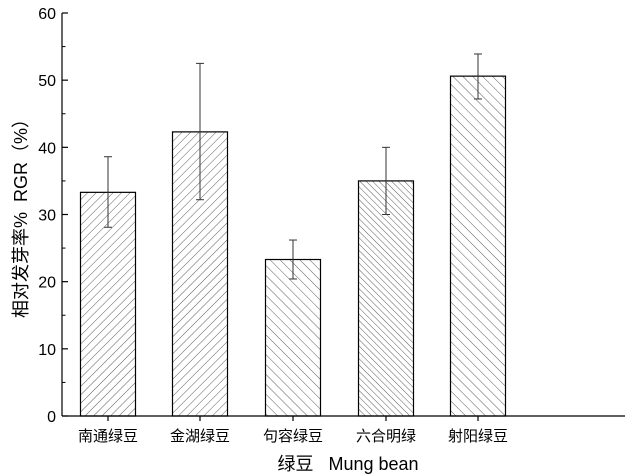 This screenshot has height=476, width=627. I want to click on x-tick-label: 南通绿豆, so click(108, 436).